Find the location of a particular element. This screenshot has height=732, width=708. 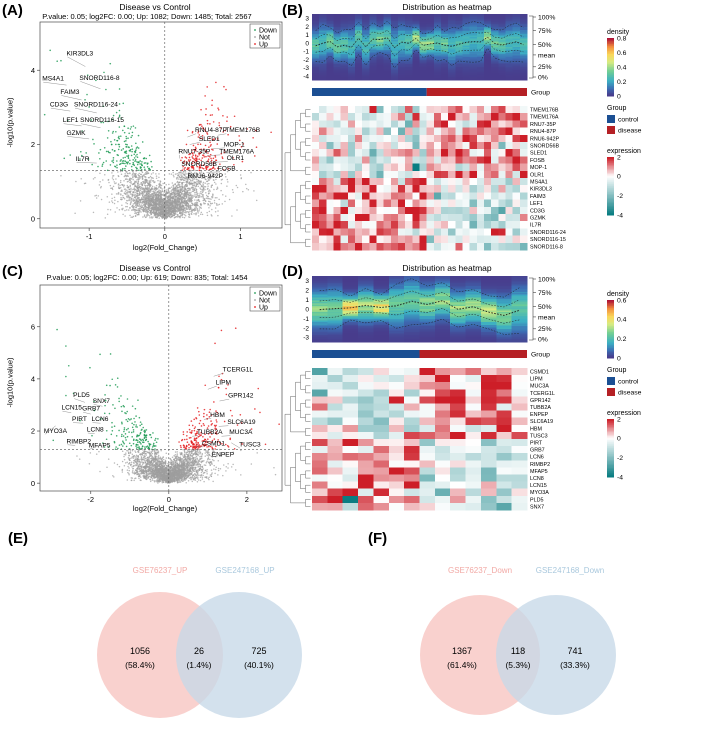

quantile-label-0pct: 0% is located at coordinates (543, 77).